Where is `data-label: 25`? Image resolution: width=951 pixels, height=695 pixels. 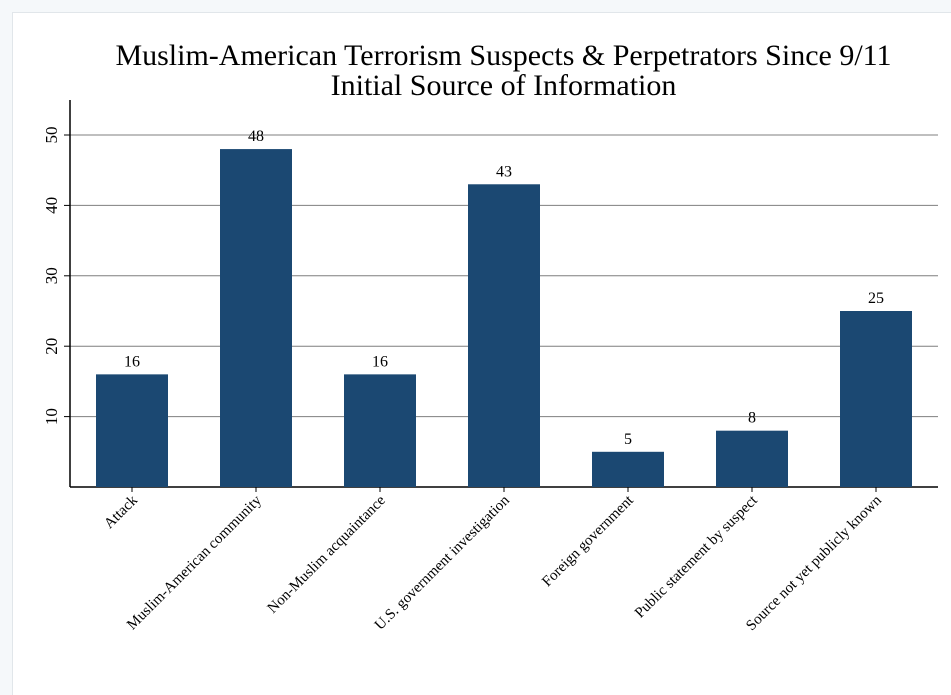
data-label: 25 is located at coordinates (876, 298).